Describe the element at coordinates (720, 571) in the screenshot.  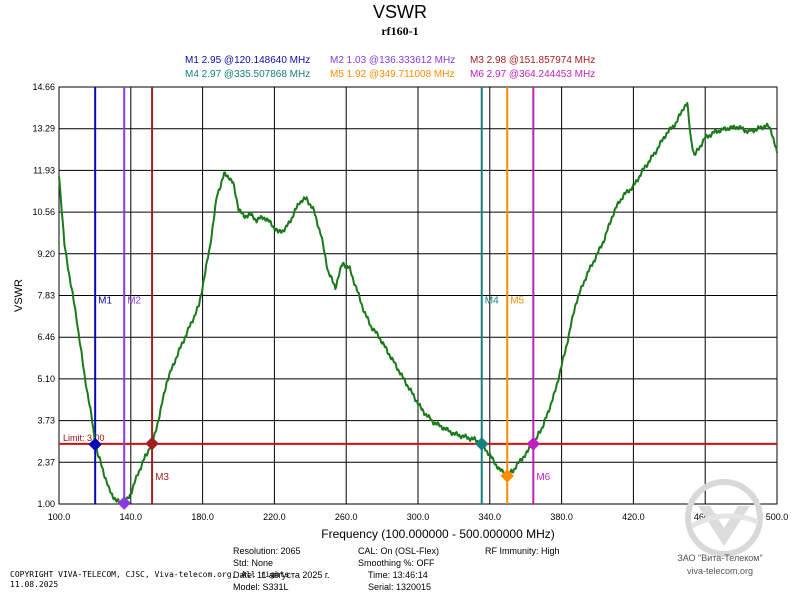
I see `logo-website: viva-telecom.org` at that location.